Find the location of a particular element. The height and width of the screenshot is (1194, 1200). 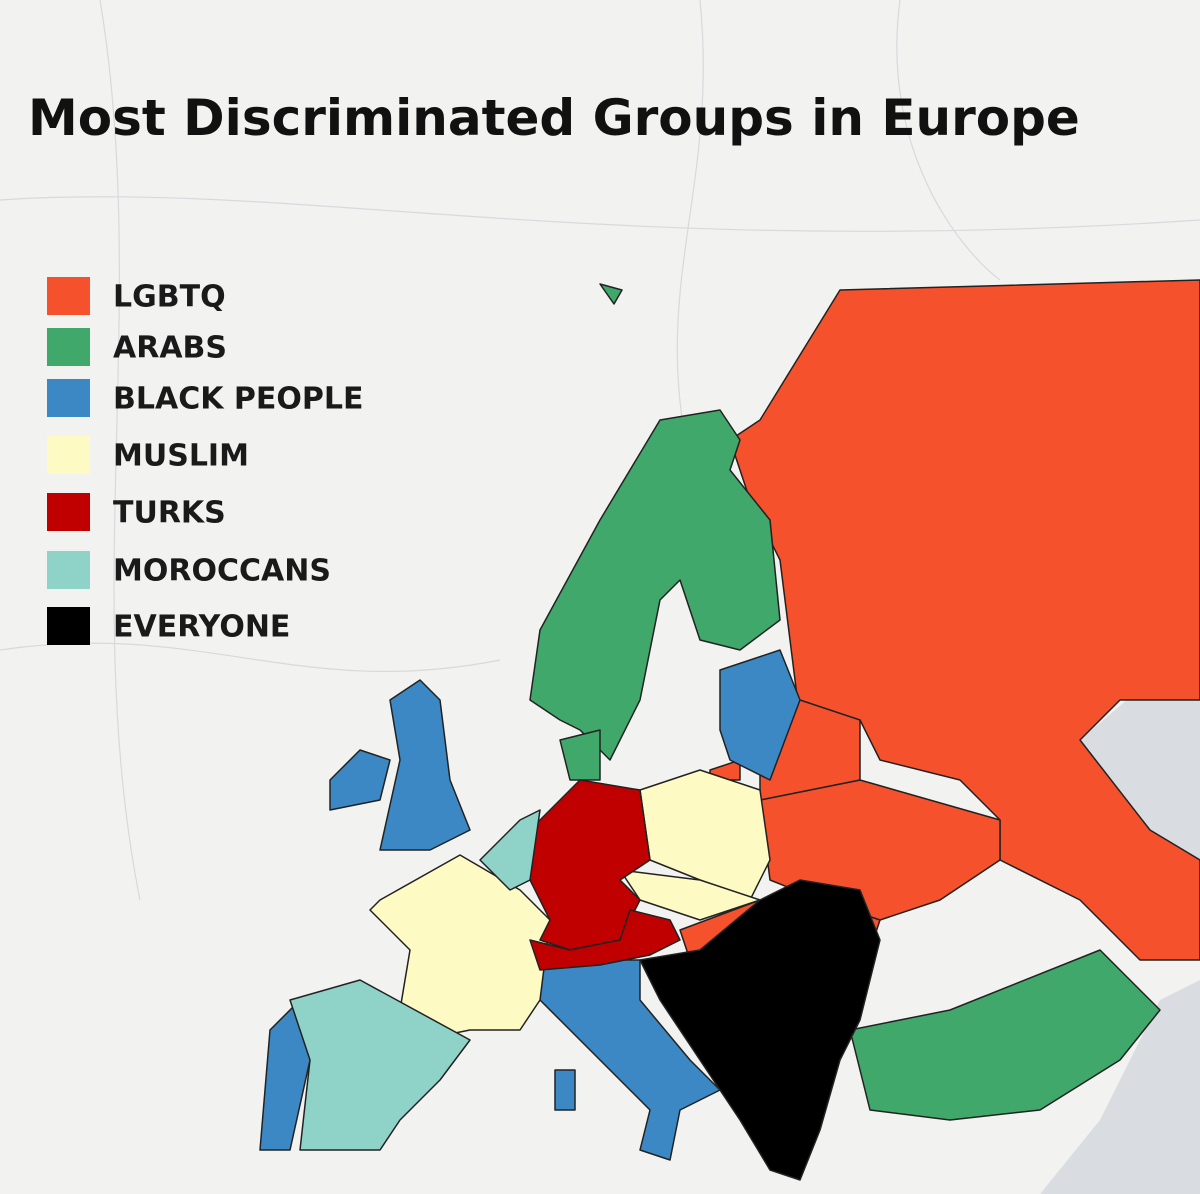

legend-label: MUSLIM is located at coordinates (181, 456).